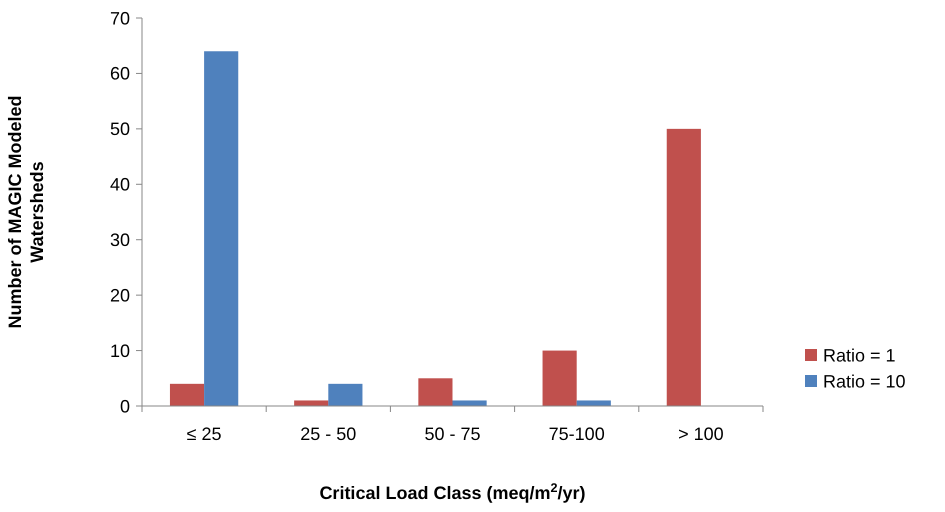 The width and height of the screenshot is (945, 512). Describe the element at coordinates (204, 434) in the screenshot. I see `x-tick-label: ≤ 25` at that location.